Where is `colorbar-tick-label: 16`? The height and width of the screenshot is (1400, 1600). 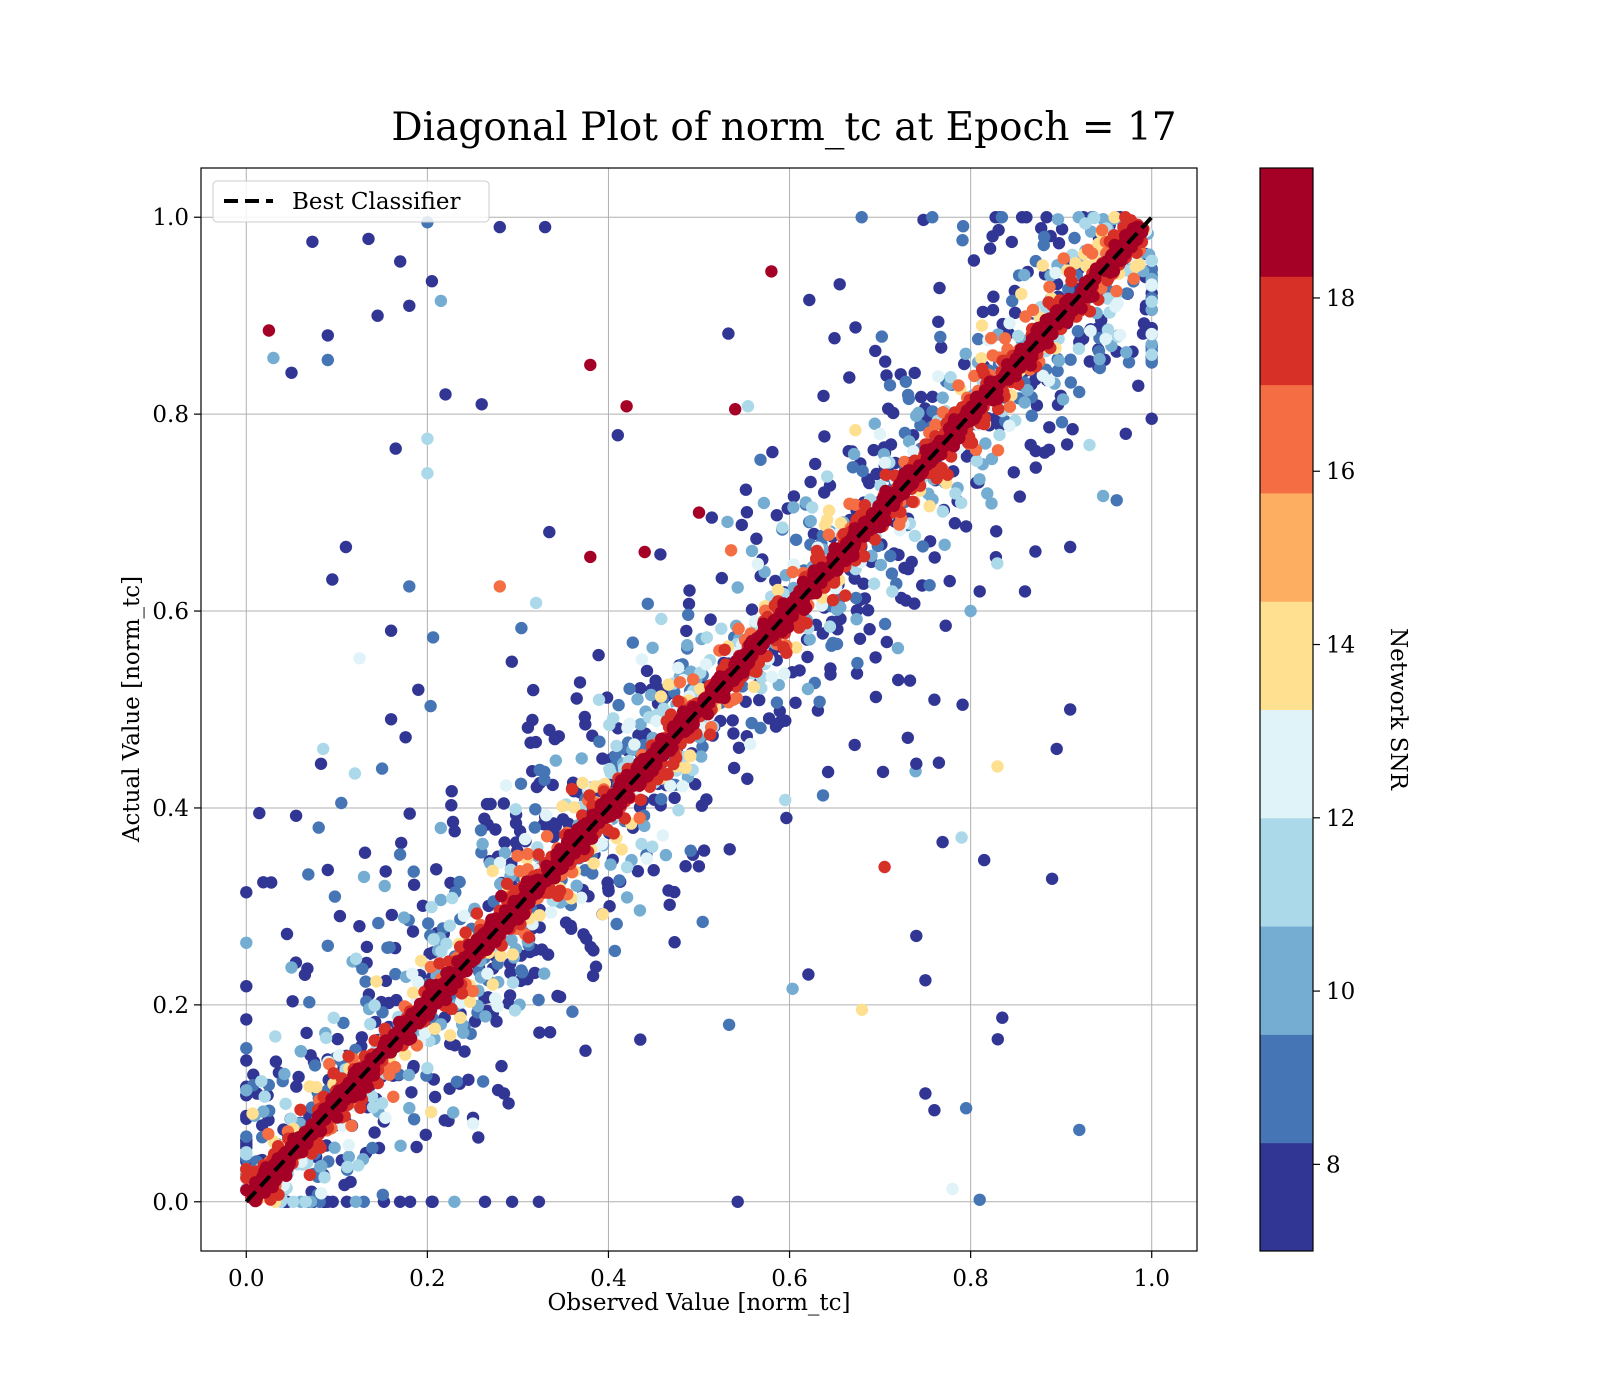 colorbar-tick-label: 16 is located at coordinates (1340, 472).